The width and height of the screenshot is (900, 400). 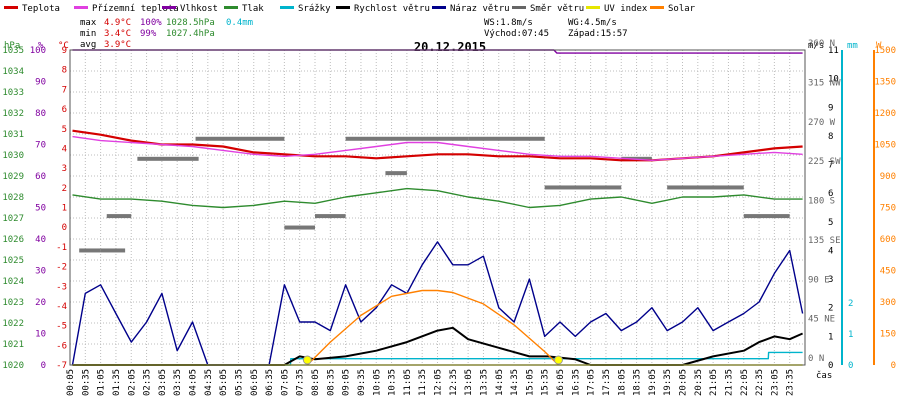 What do you see at coordinates (40, 240) in the screenshot?
I see `humidity-tick-label: 40` at bounding box center [40, 240].